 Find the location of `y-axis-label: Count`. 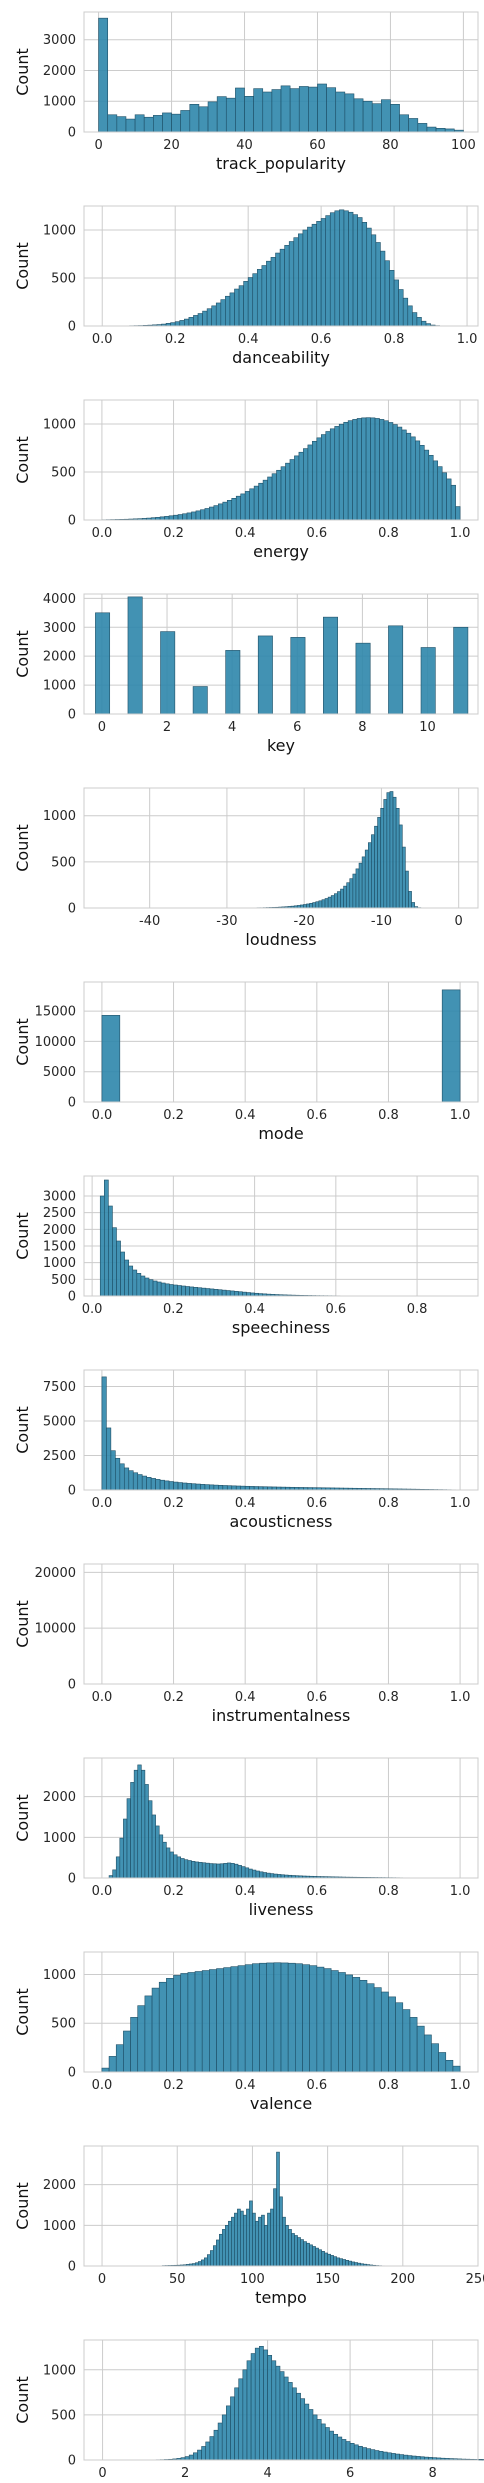

y-axis-label: Count is located at coordinates (22, 1624).